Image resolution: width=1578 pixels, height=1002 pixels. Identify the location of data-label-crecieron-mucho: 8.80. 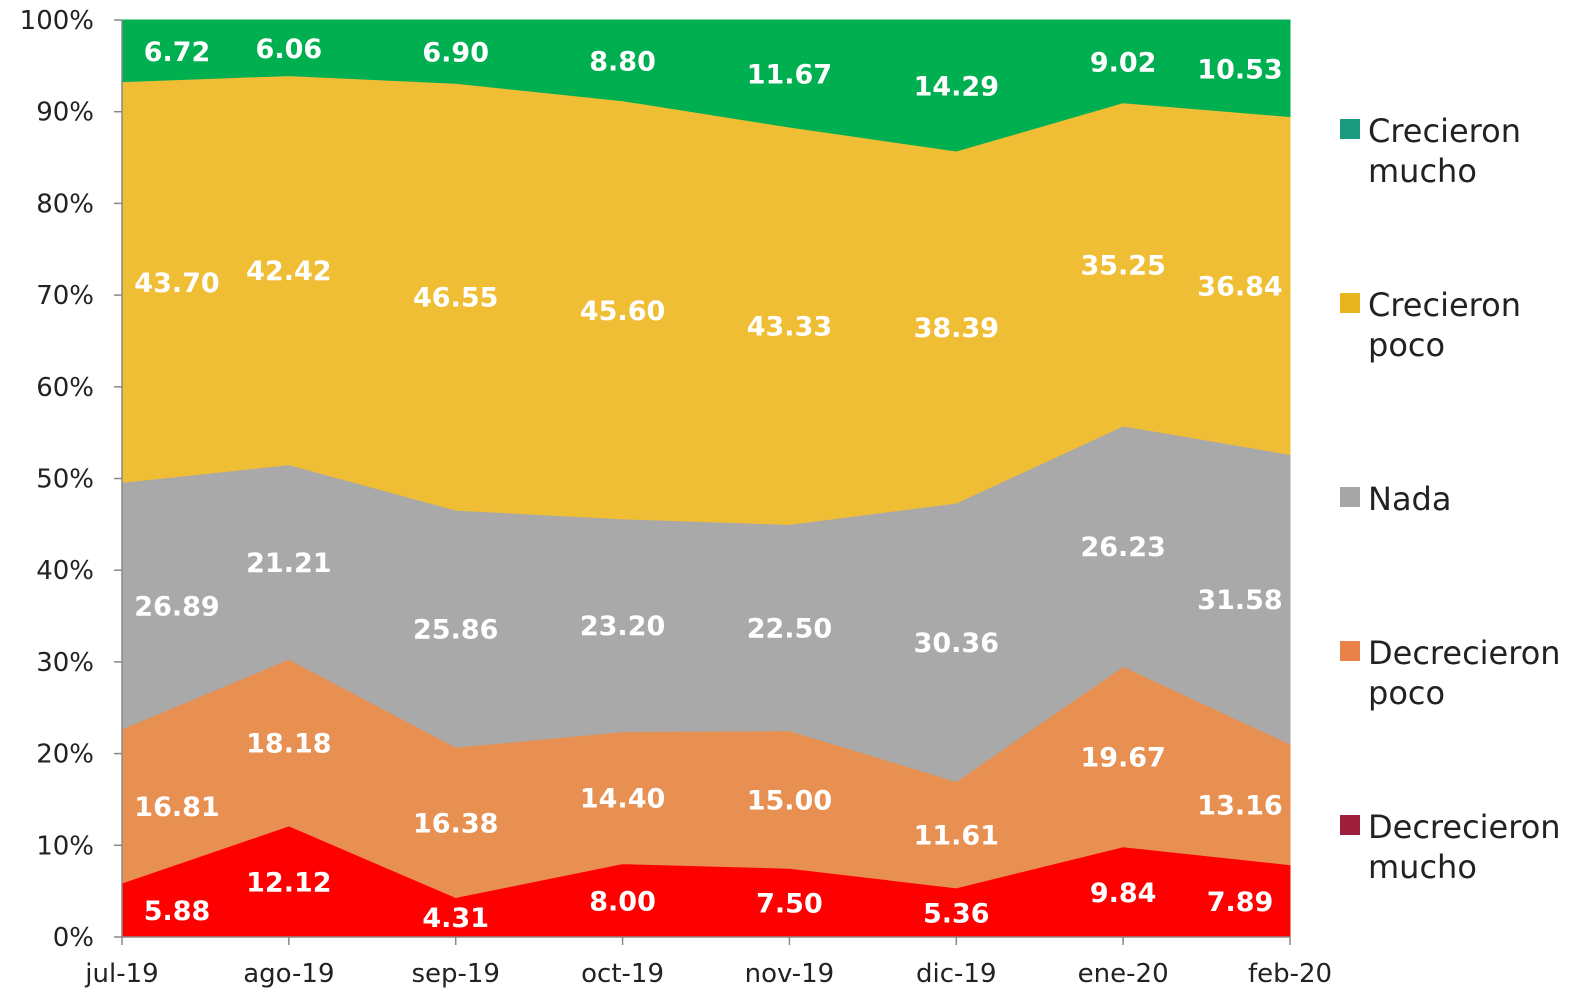
(622, 61).